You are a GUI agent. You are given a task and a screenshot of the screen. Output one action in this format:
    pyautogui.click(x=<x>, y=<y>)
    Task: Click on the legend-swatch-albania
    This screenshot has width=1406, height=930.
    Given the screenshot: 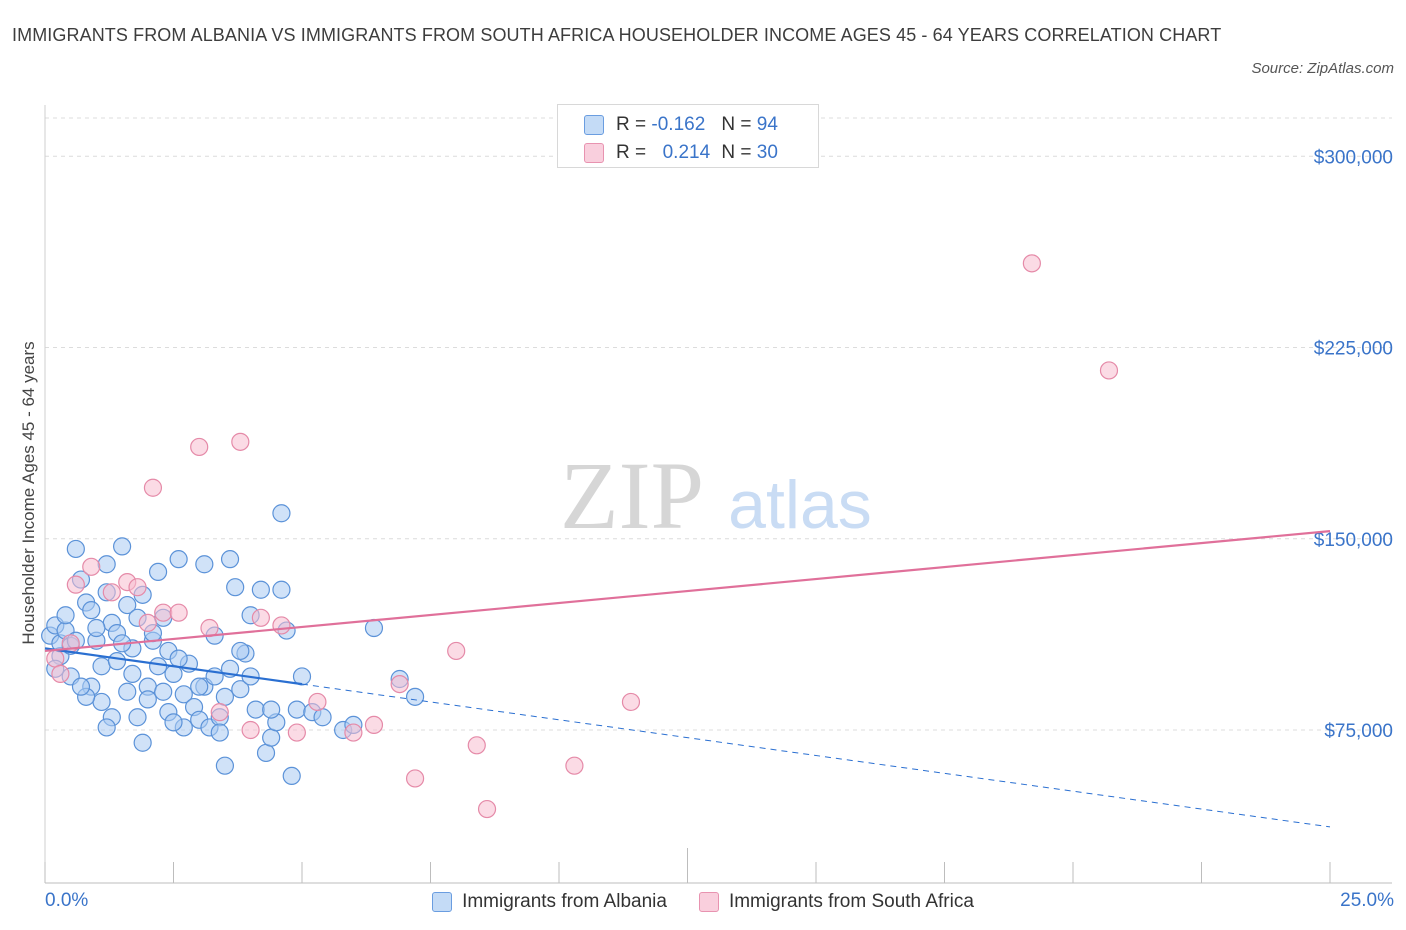 What is the action you would take?
    pyautogui.click(x=594, y=125)
    